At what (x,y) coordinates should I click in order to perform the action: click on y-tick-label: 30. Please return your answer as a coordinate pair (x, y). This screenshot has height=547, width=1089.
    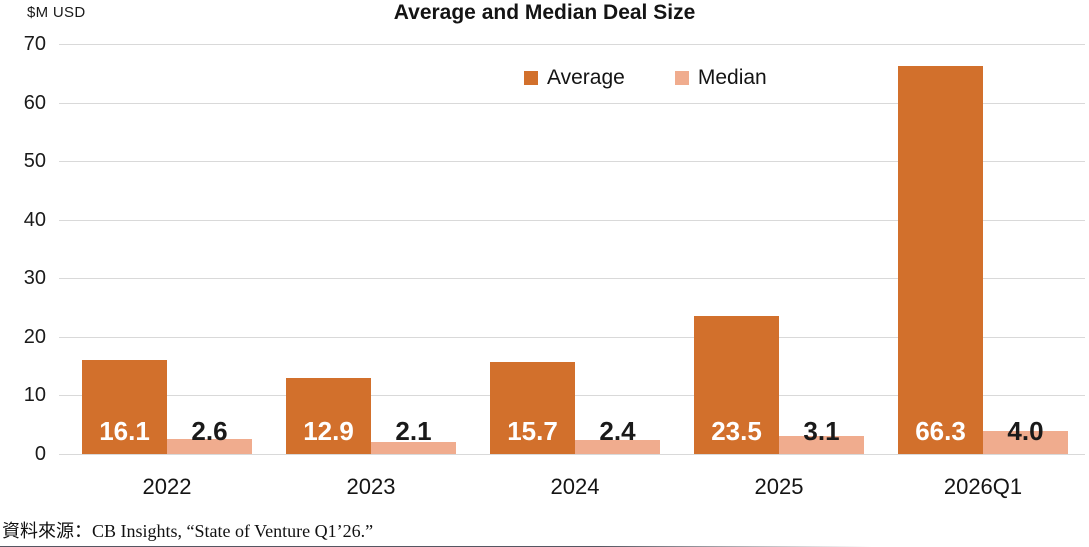
    Looking at the image, I should click on (34, 278).